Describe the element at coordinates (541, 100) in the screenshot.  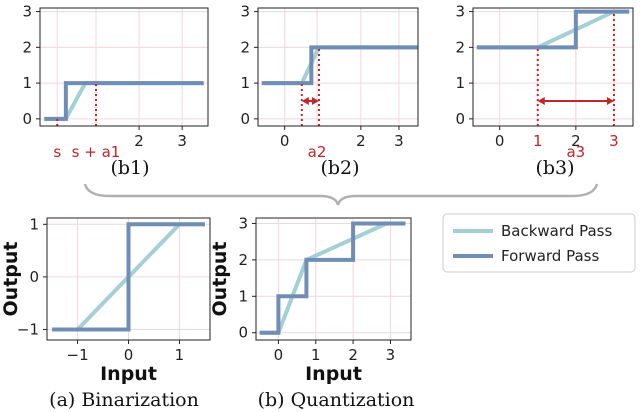
I see `arrow-head-left-b3` at that location.